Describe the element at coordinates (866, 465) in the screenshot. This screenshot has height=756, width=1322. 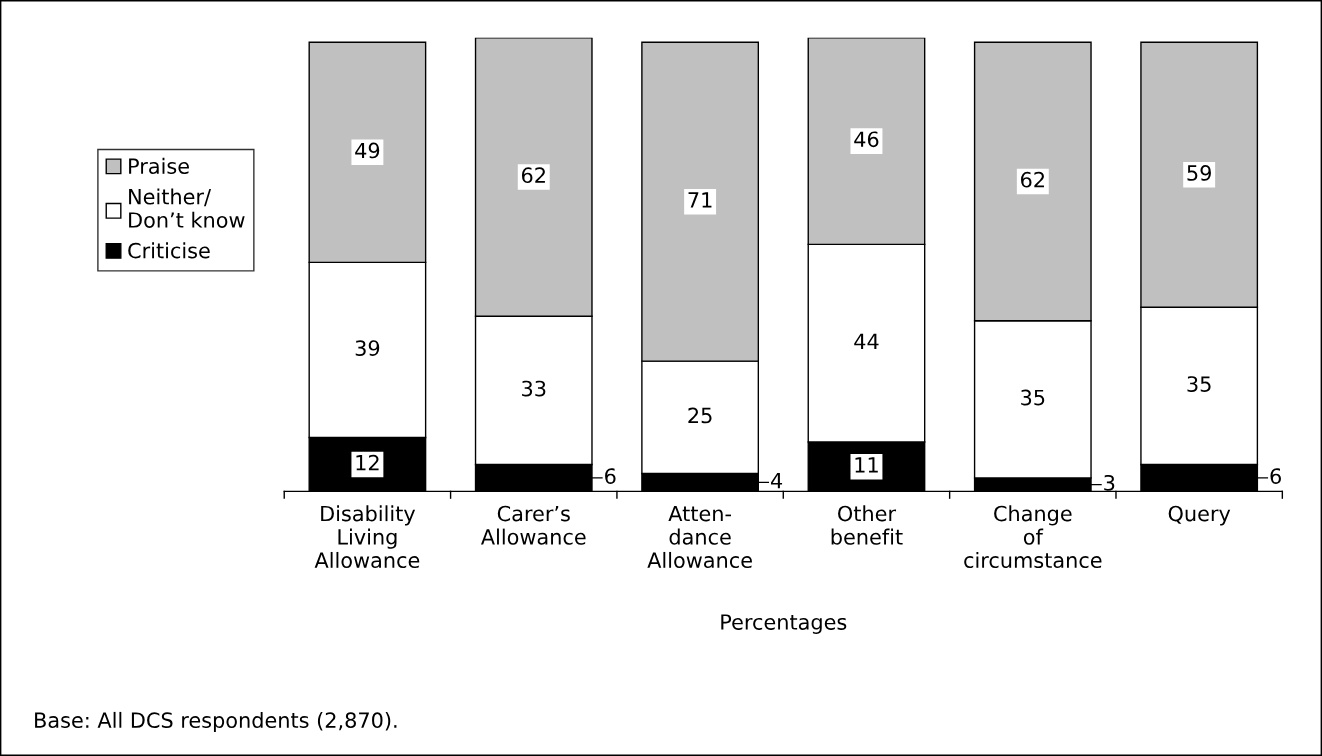
I see `data-label: 11` at that location.